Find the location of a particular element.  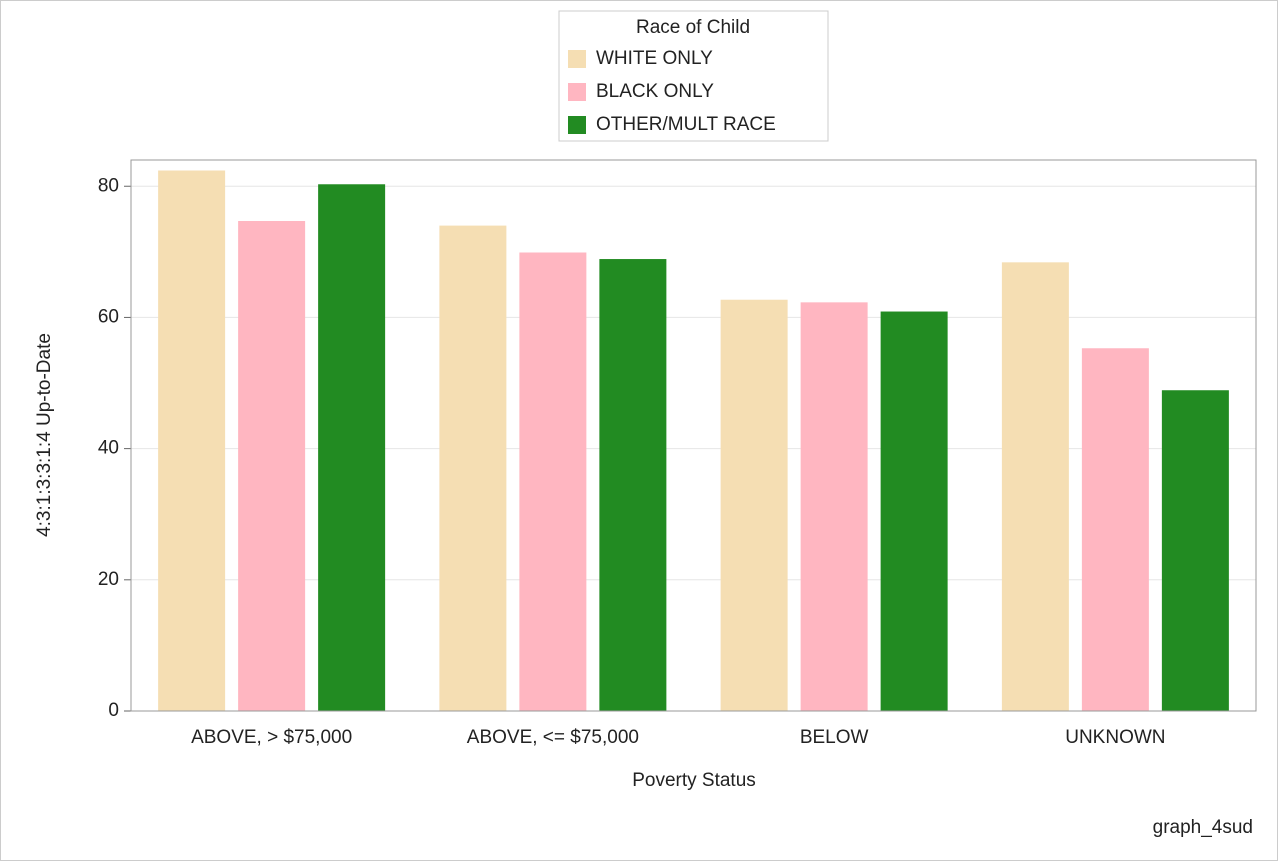

legend-title: Race of Child is located at coordinates (693, 27).